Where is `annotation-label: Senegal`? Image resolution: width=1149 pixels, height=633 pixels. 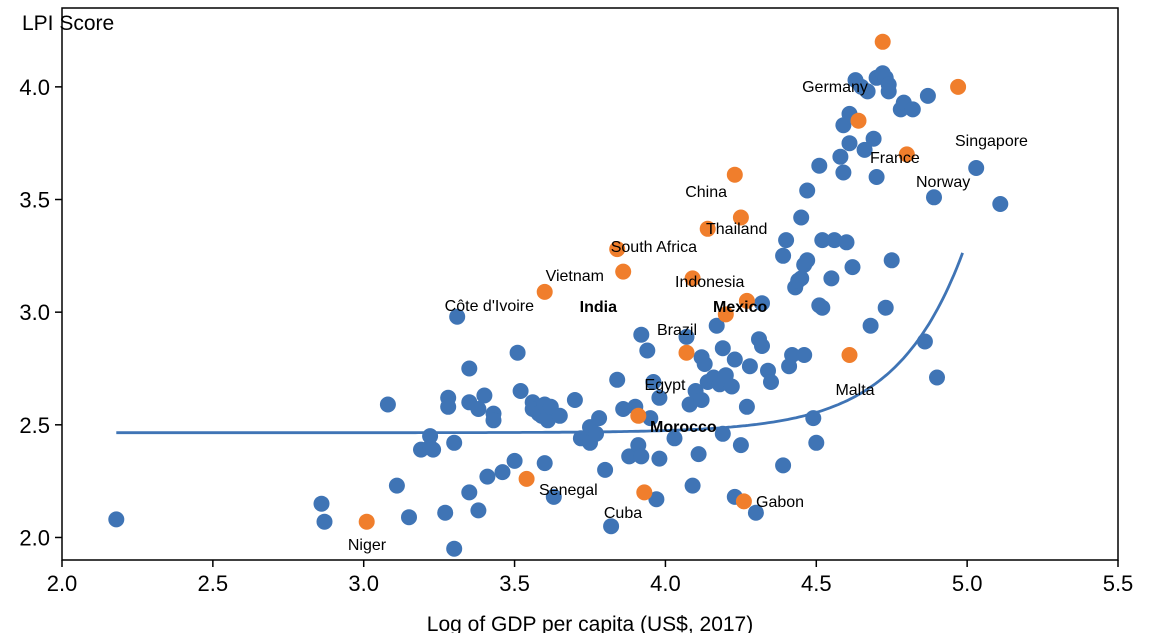
annotation-label: Senegal is located at coordinates (568, 490).